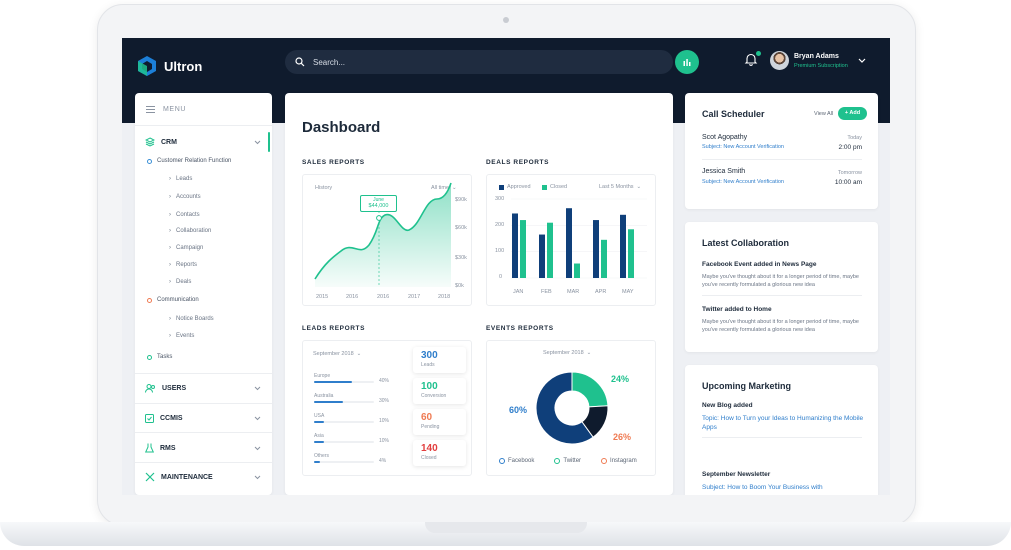  I want to click on leads-reports-title: LEADS REPORTS, so click(334, 328).